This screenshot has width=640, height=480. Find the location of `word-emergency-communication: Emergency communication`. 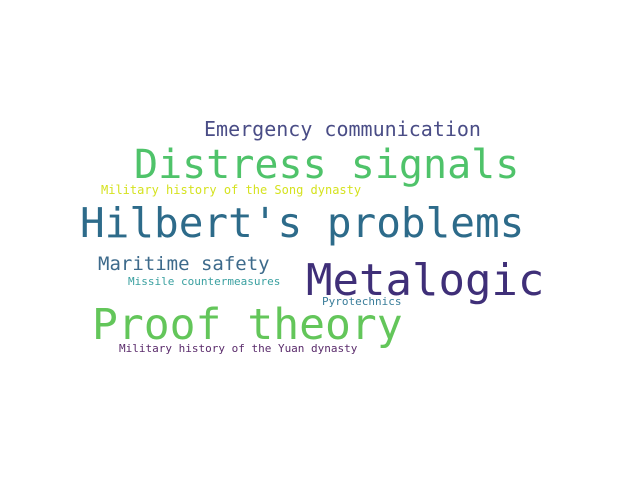

word-emergency-communication: Emergency communication is located at coordinates (342, 129).